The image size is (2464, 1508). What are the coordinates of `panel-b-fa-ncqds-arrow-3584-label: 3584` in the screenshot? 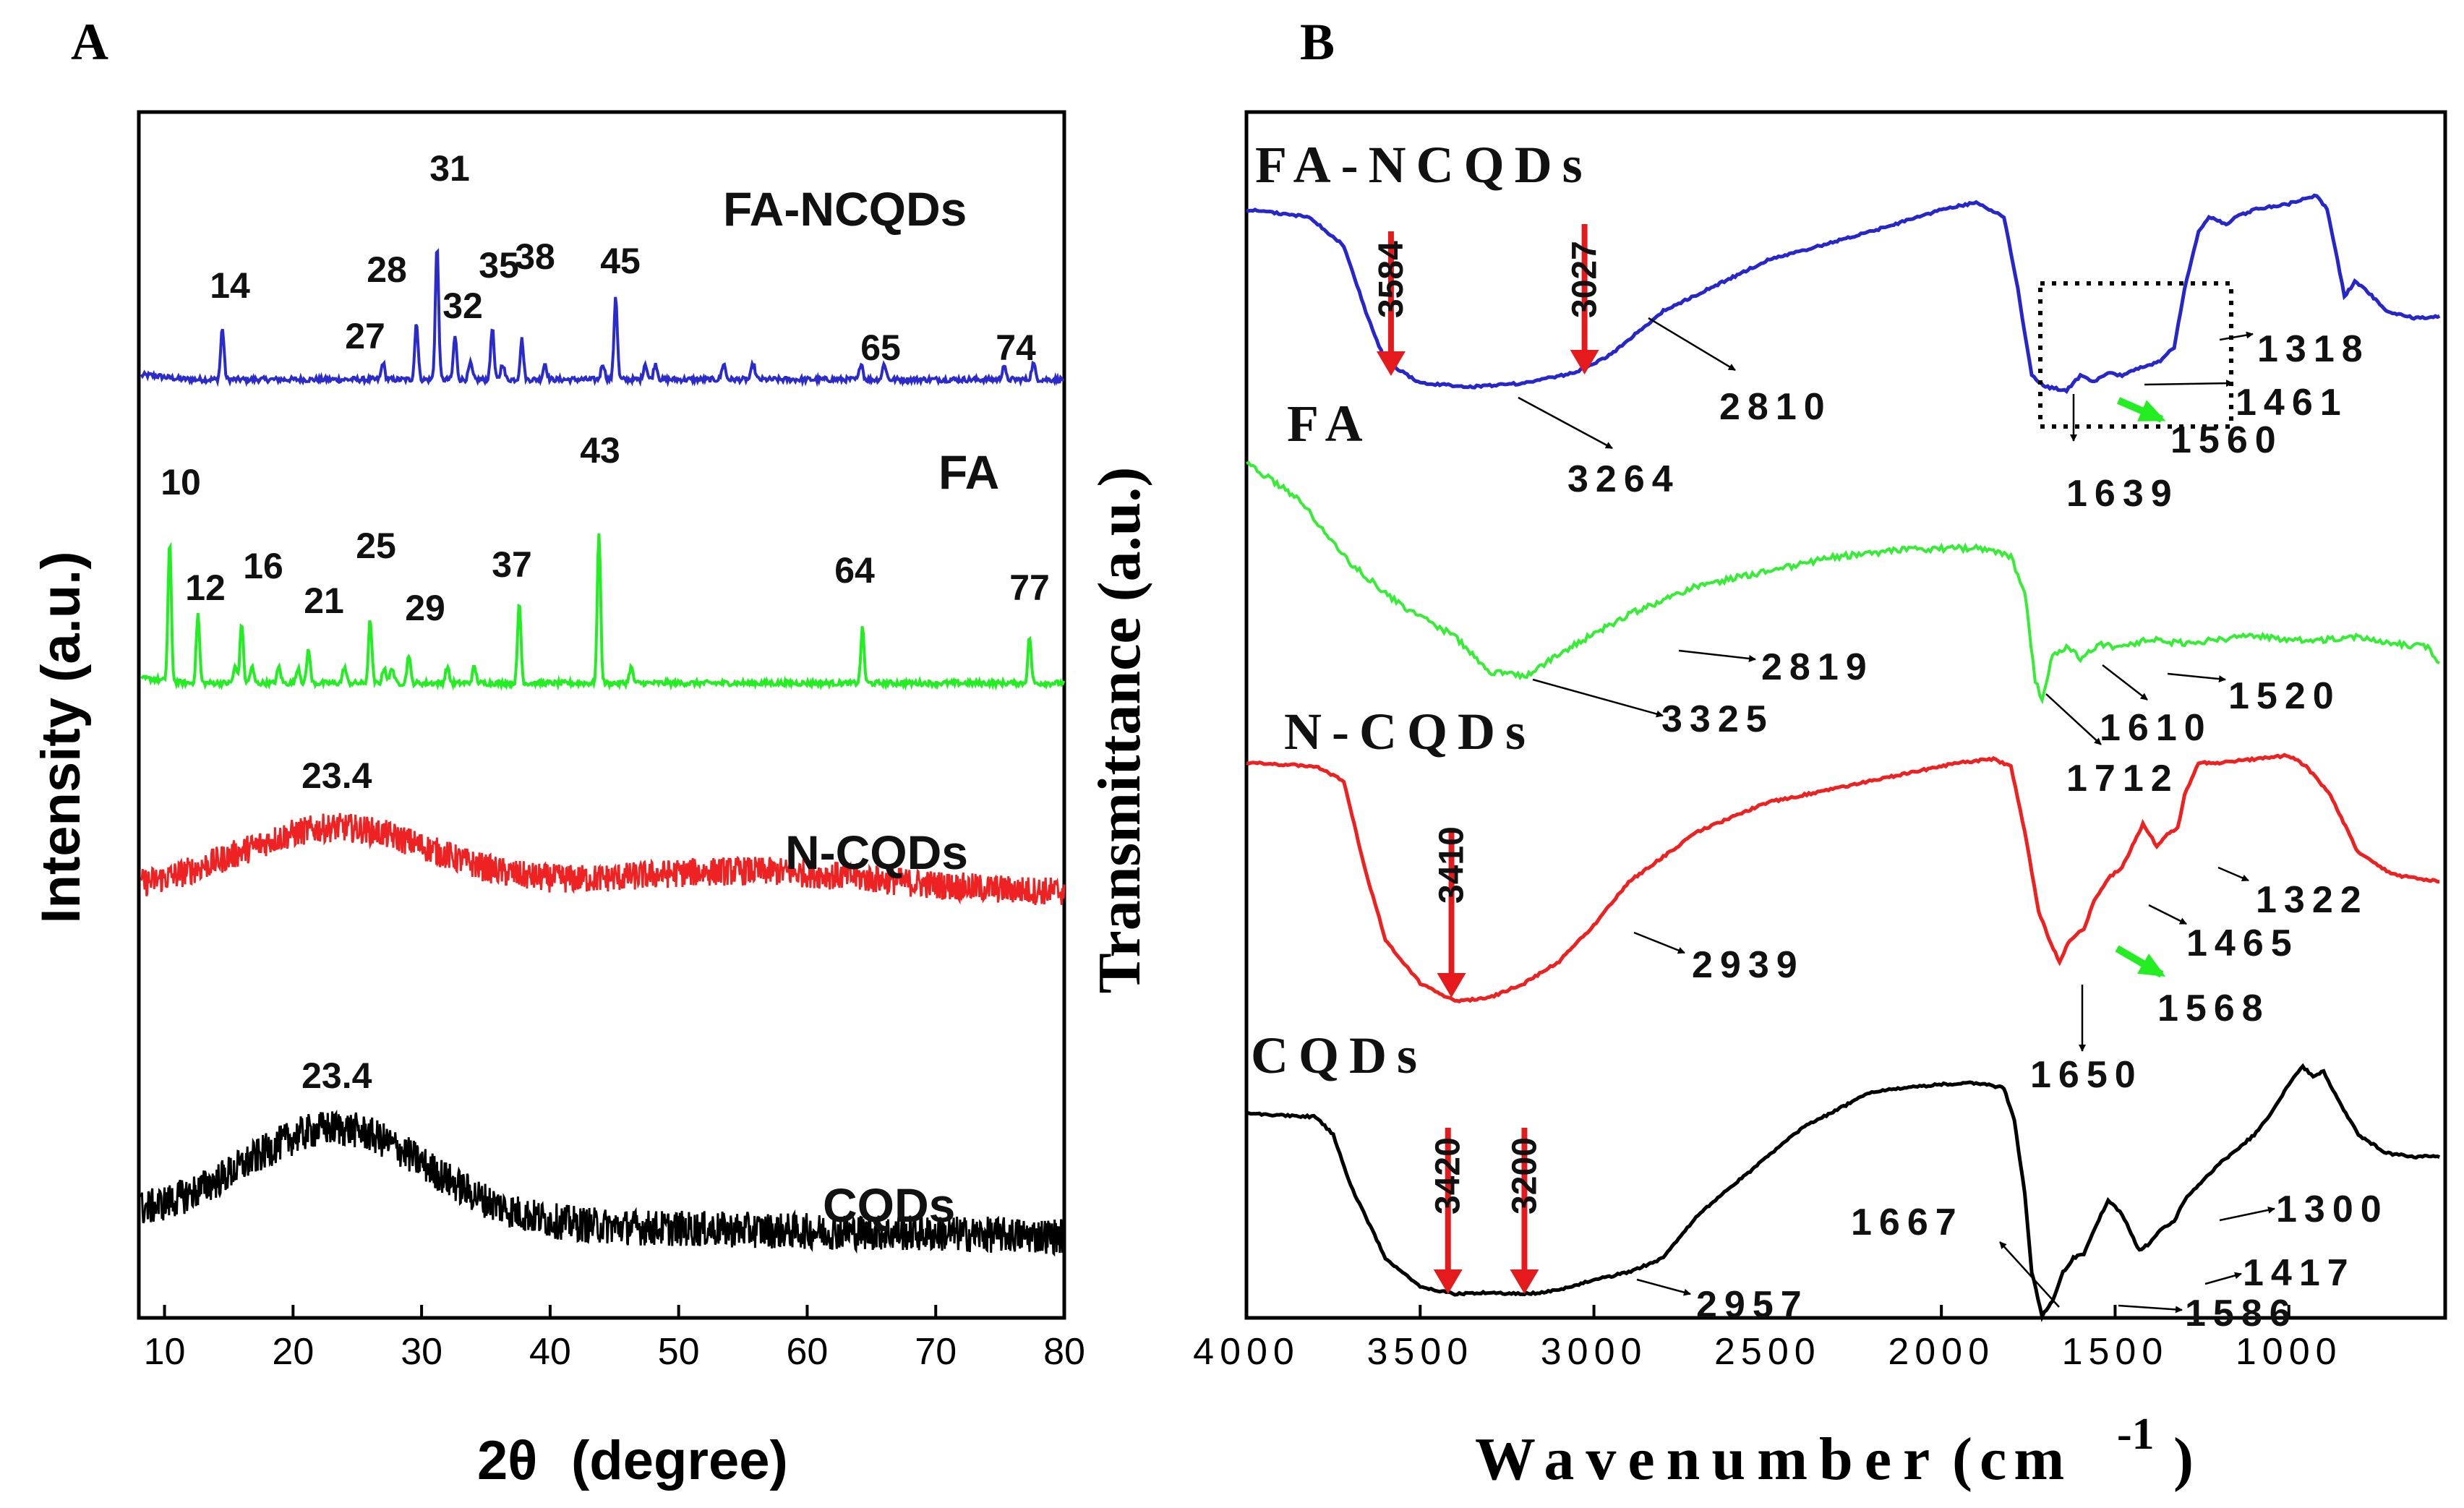 It's located at (1391, 280).